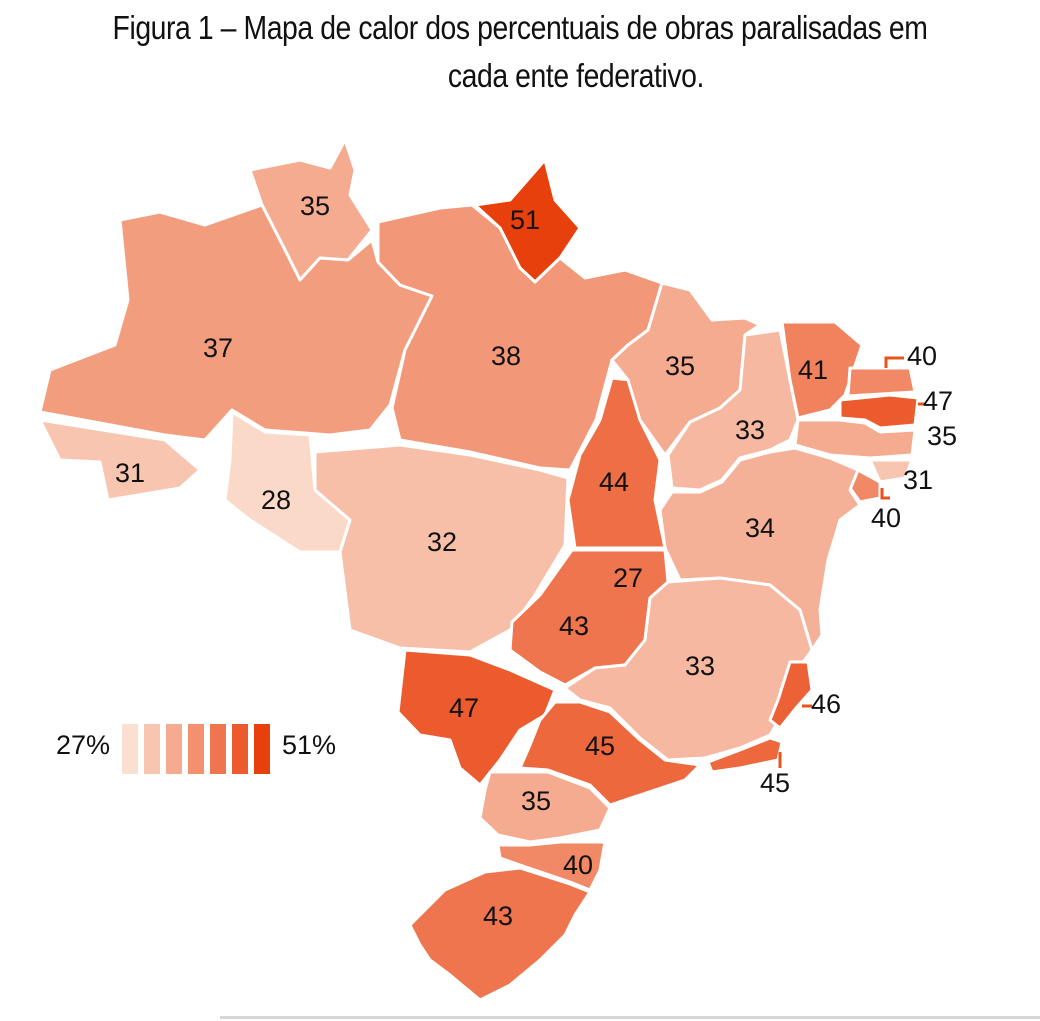 This screenshot has height=1021, width=1040. What do you see at coordinates (578, 865) in the screenshot?
I see `state-value-sc: 40` at bounding box center [578, 865].